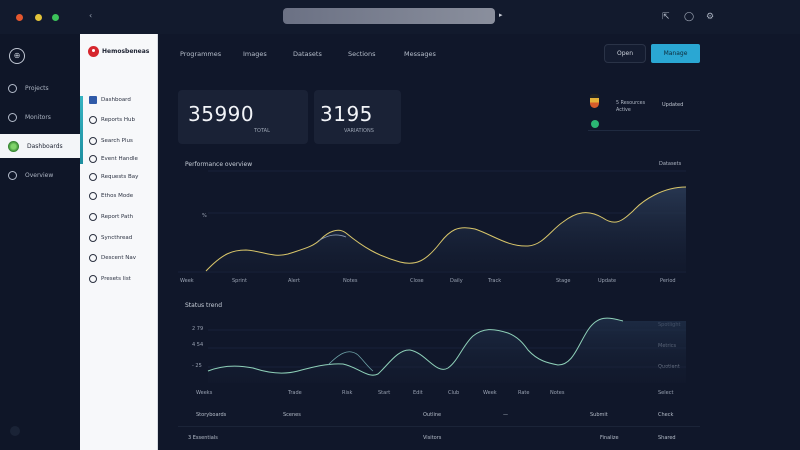 This screenshot has height=450, width=800. I want to click on close-window-button, so click(19, 17).